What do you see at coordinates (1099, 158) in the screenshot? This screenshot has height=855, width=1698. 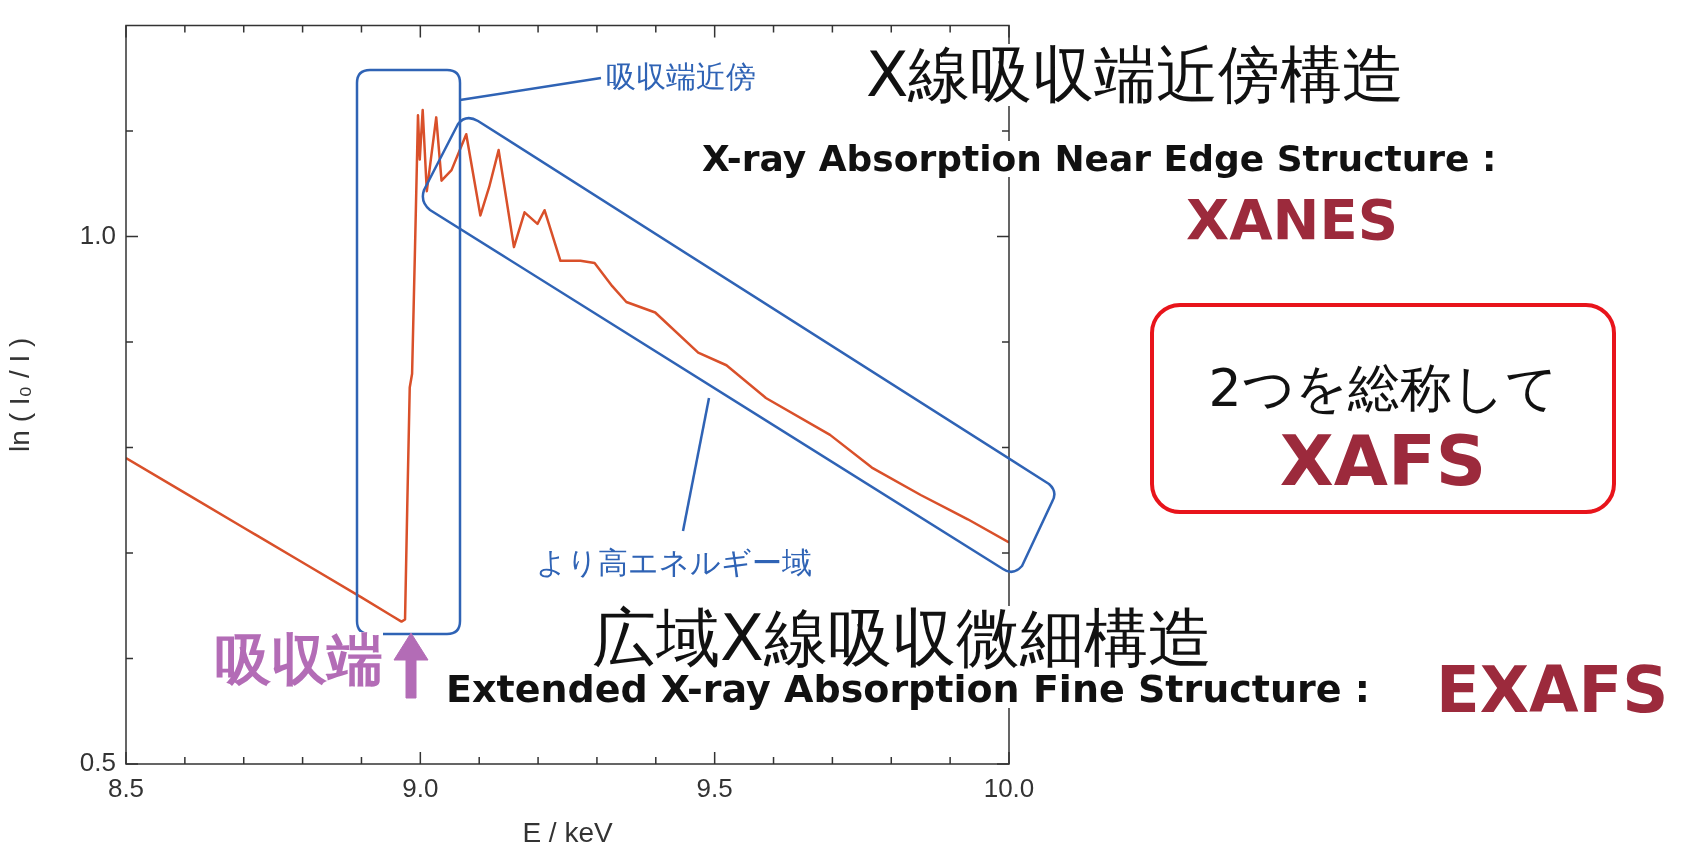 I see `annotation: X-ray Absorption Near Edge Structure :` at bounding box center [1099, 158].